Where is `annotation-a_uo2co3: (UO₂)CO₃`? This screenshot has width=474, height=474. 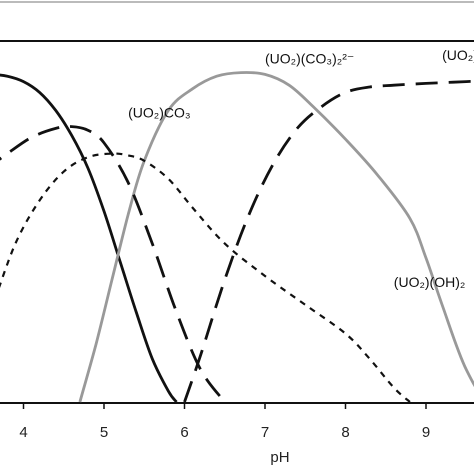
annotation-a_uo2co3: (UO₂)CO₃ is located at coordinates (159, 113).